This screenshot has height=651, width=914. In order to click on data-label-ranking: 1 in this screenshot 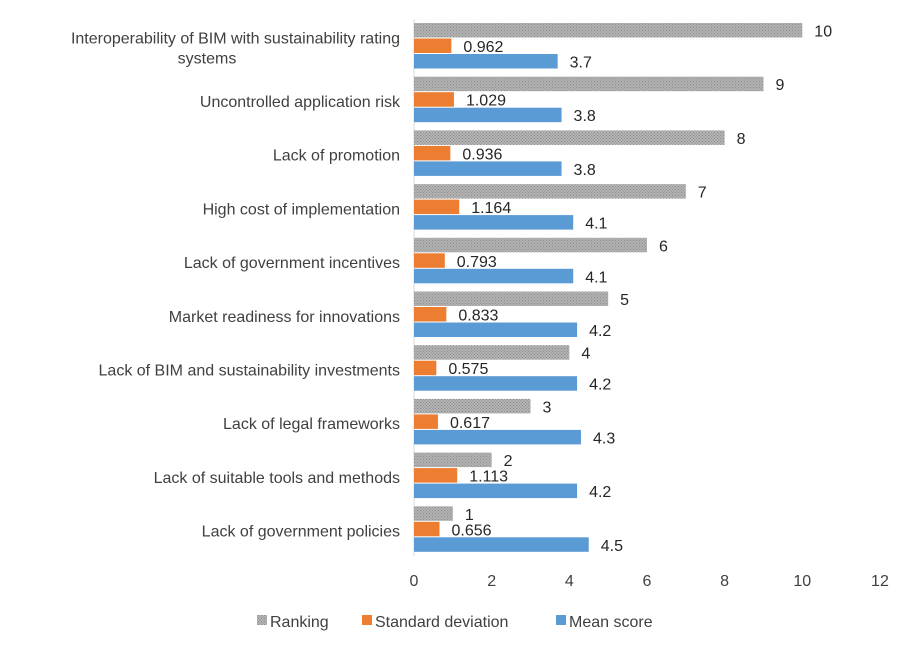, I will do `click(469, 515)`.